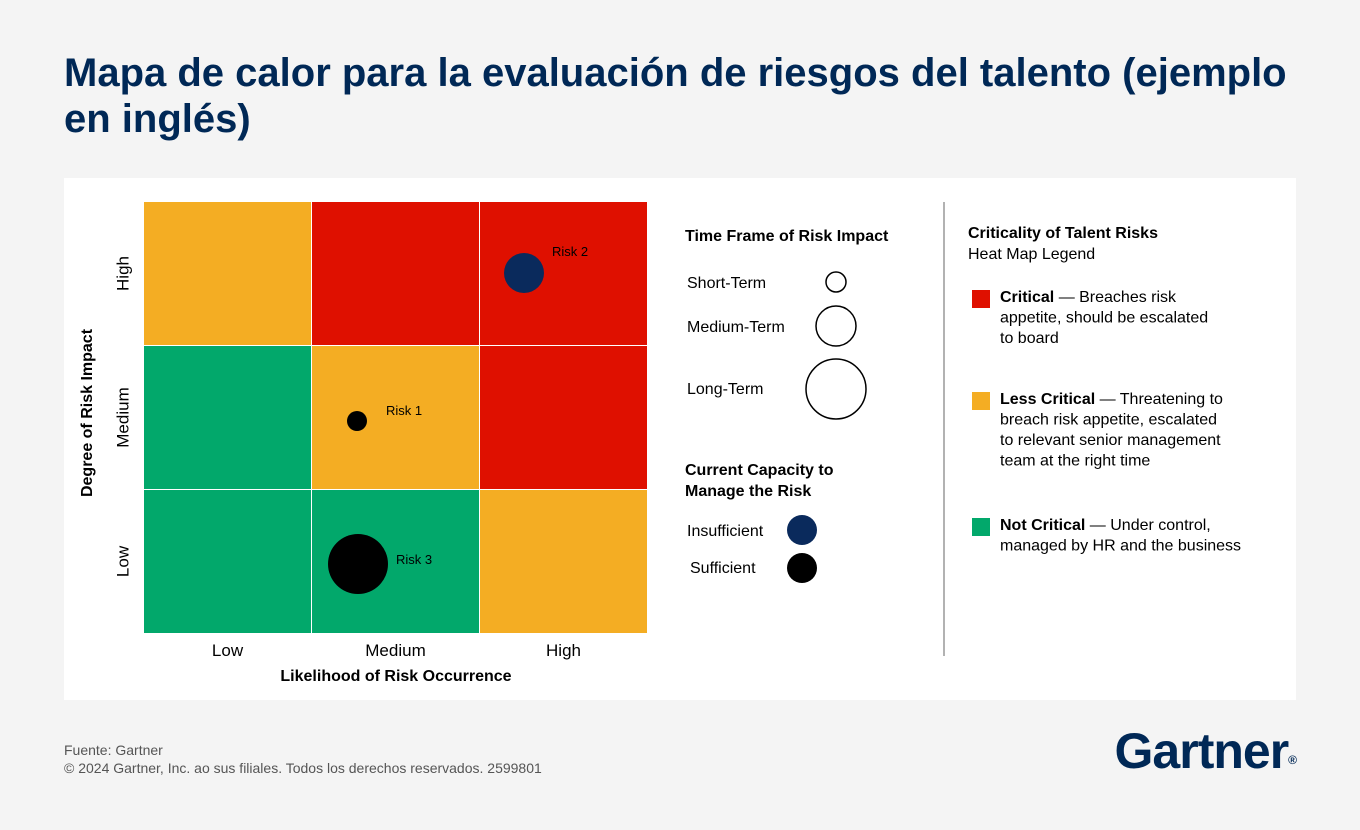 Image resolution: width=1360 pixels, height=830 pixels. I want to click on criticality-legend-subtitle: Heat Map Legend, so click(1031, 254).